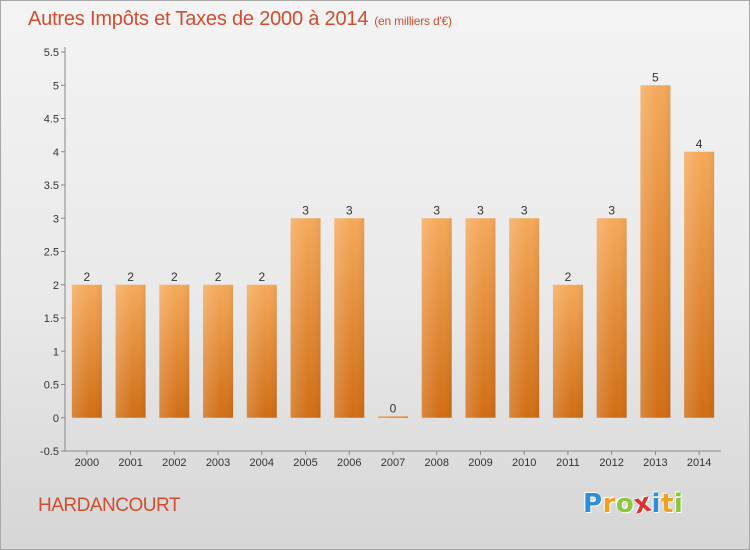 The image size is (750, 550). What do you see at coordinates (51, 53) in the screenshot?
I see `y-tick-label: 5.5` at bounding box center [51, 53].